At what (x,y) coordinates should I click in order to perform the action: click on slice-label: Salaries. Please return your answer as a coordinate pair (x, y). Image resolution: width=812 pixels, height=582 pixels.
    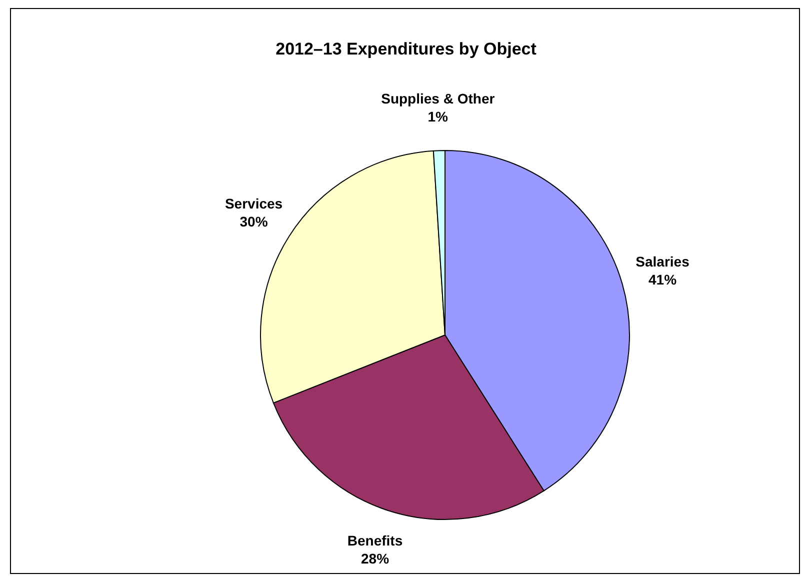
    Looking at the image, I should click on (663, 262).